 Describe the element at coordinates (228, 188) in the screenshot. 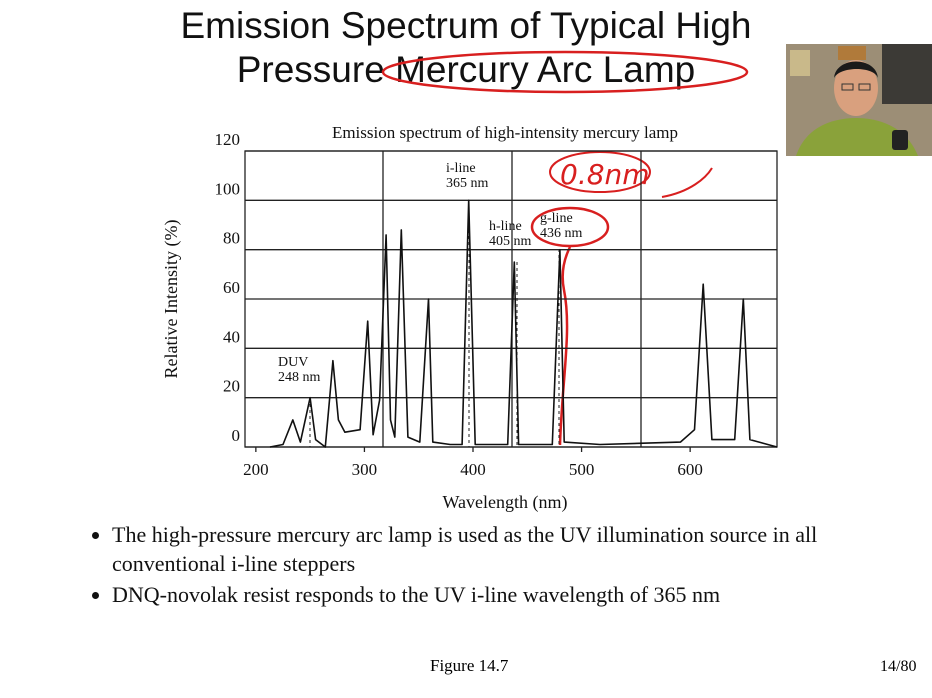

I see `y-tick-label: 100` at that location.